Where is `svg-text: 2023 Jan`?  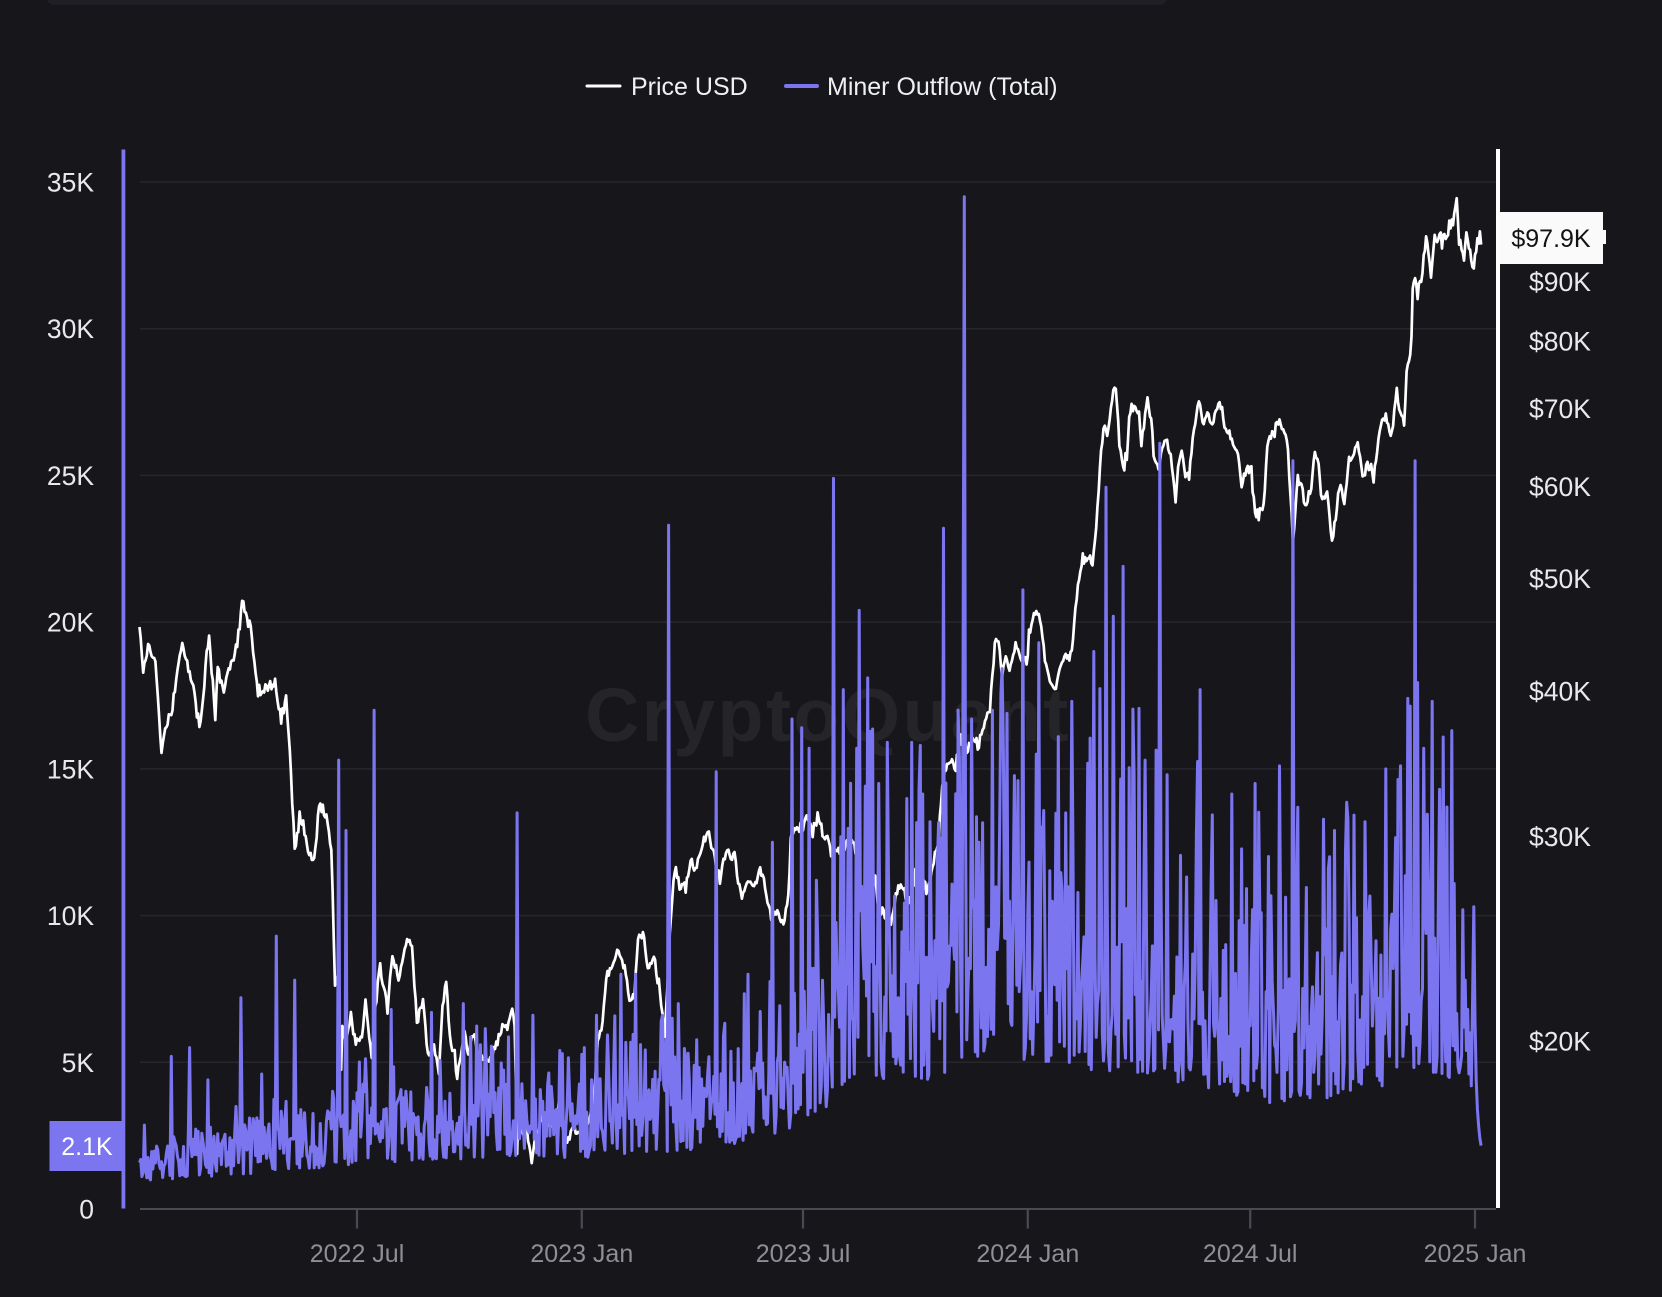 svg-text: 2023 Jan is located at coordinates (581, 1254).